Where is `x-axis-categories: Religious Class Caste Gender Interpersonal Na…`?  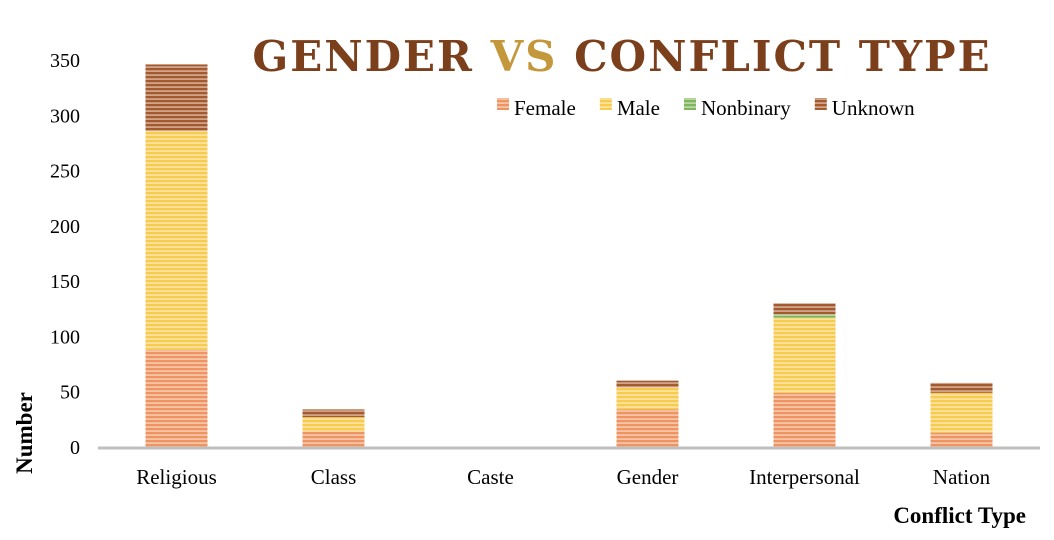
x-axis-categories: Religious Class Caste Gender Interpersonal Na… is located at coordinates (563, 477).